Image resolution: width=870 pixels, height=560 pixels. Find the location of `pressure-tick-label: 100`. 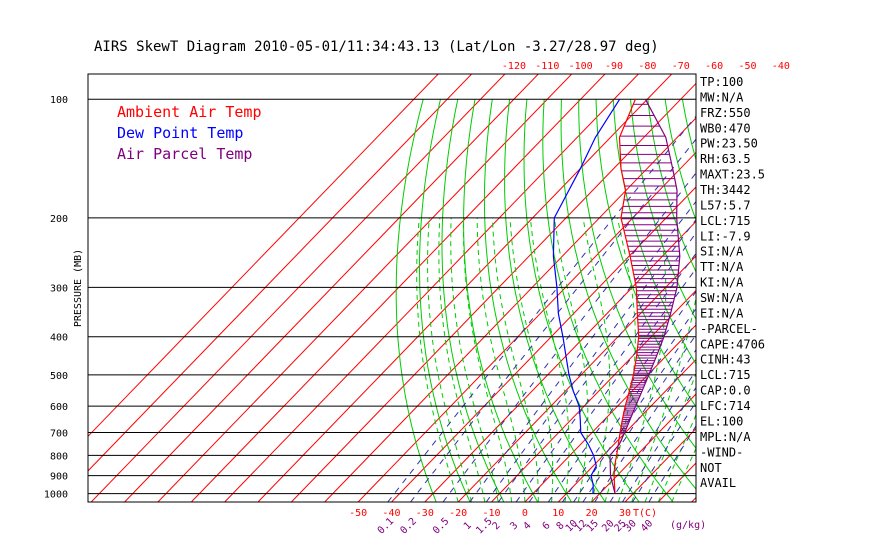

pressure-tick-label: 100 is located at coordinates (59, 100).